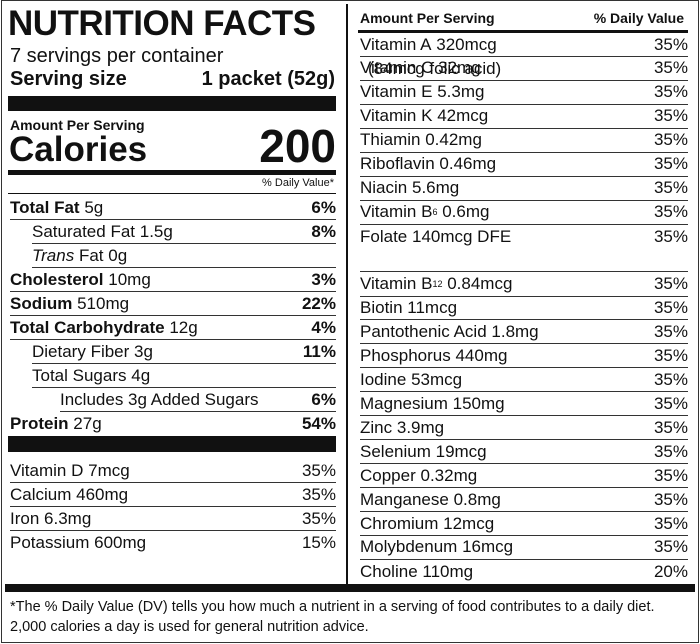 Image resolution: width=700 pixels, height=644 pixels. What do you see at coordinates (50, 542) in the screenshot?
I see `nutrient-name: Potassium` at bounding box center [50, 542].